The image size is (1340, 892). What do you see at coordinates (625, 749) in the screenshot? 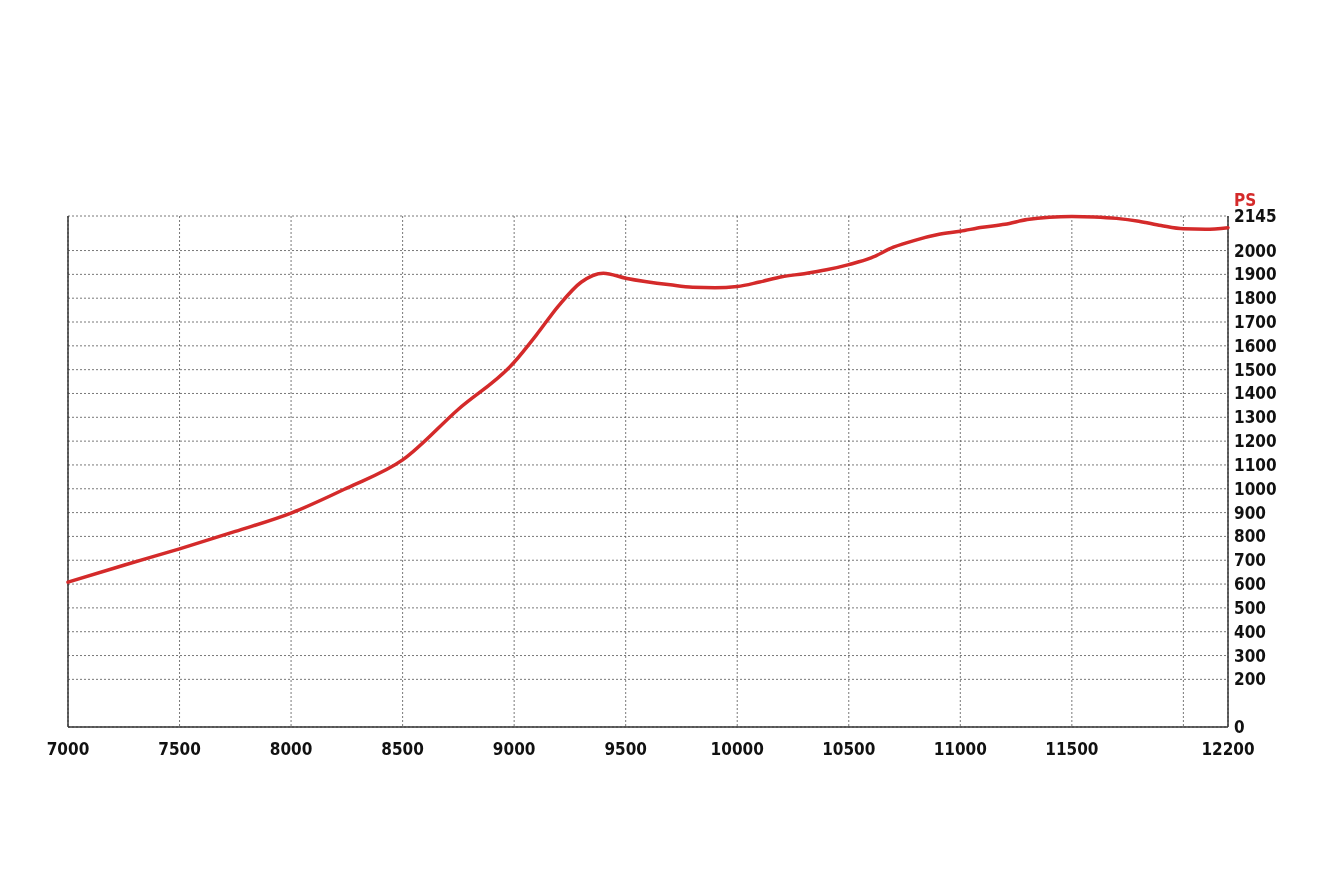
I see `x-tick-label: 9500` at bounding box center [625, 749].